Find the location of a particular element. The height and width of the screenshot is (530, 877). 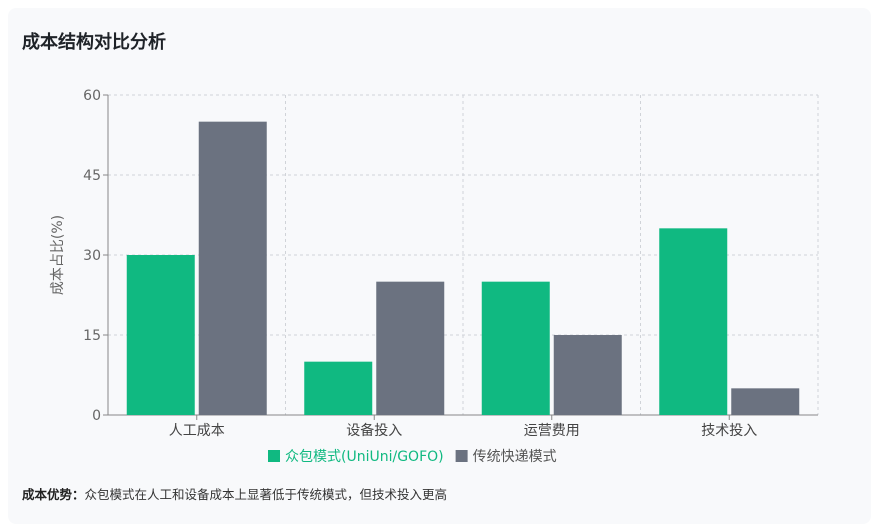

x-category-label: 技术投入 is located at coordinates (729, 431).